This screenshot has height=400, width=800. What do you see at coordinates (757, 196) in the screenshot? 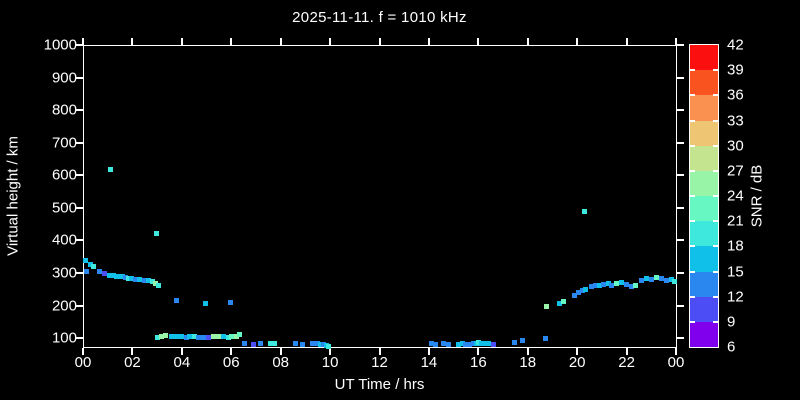
I see `colorbar-title: SNR / dB` at bounding box center [757, 196].